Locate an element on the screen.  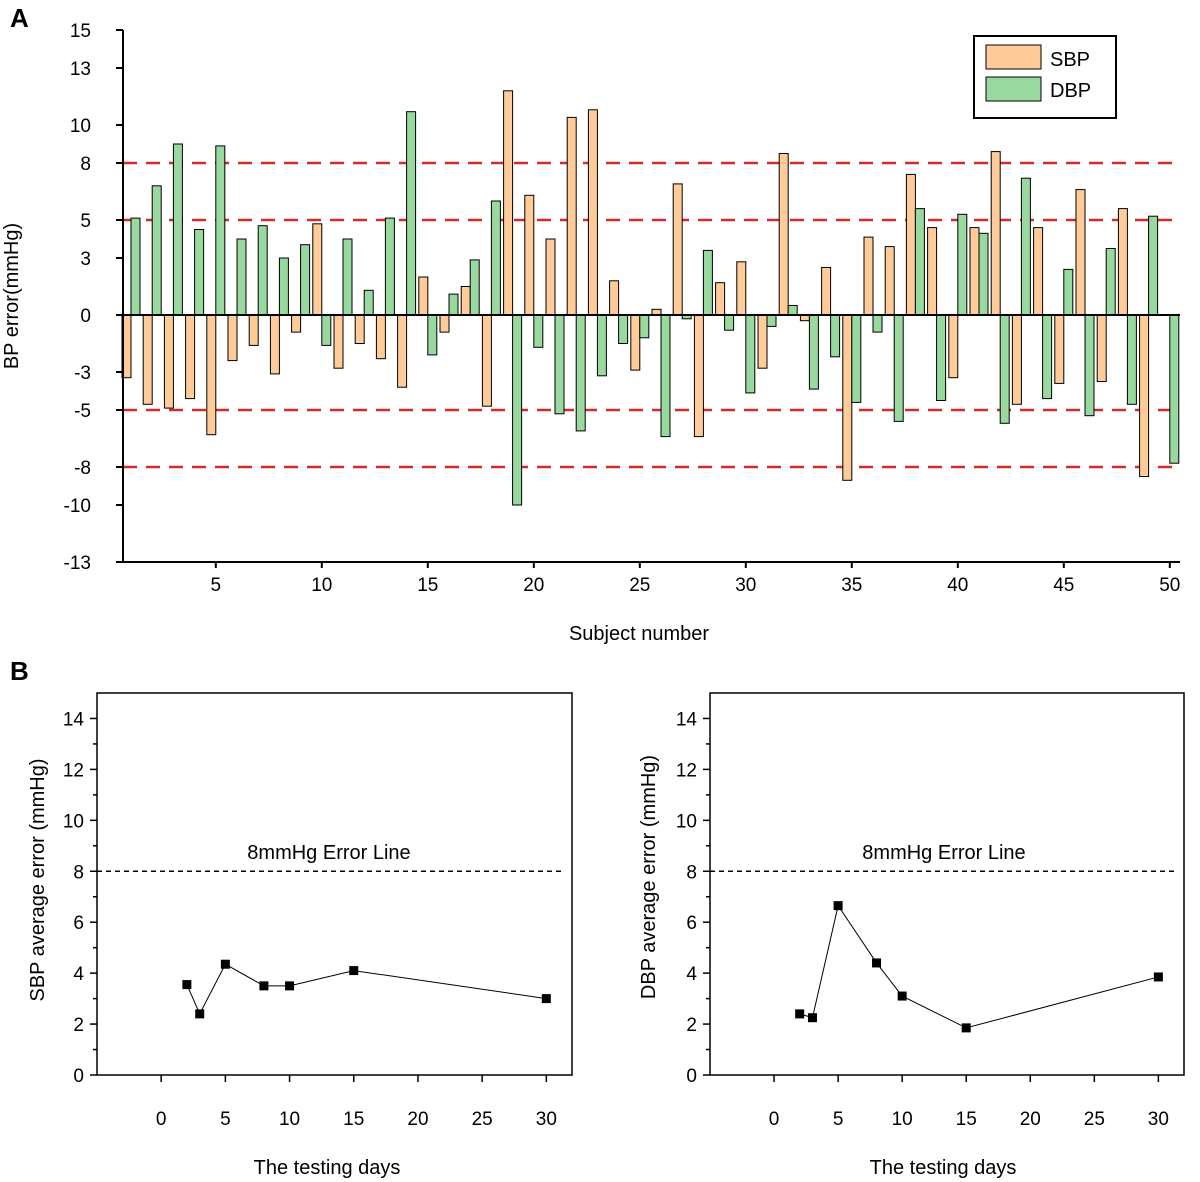
x-tick-label: 0 is located at coordinates (774, 1119).